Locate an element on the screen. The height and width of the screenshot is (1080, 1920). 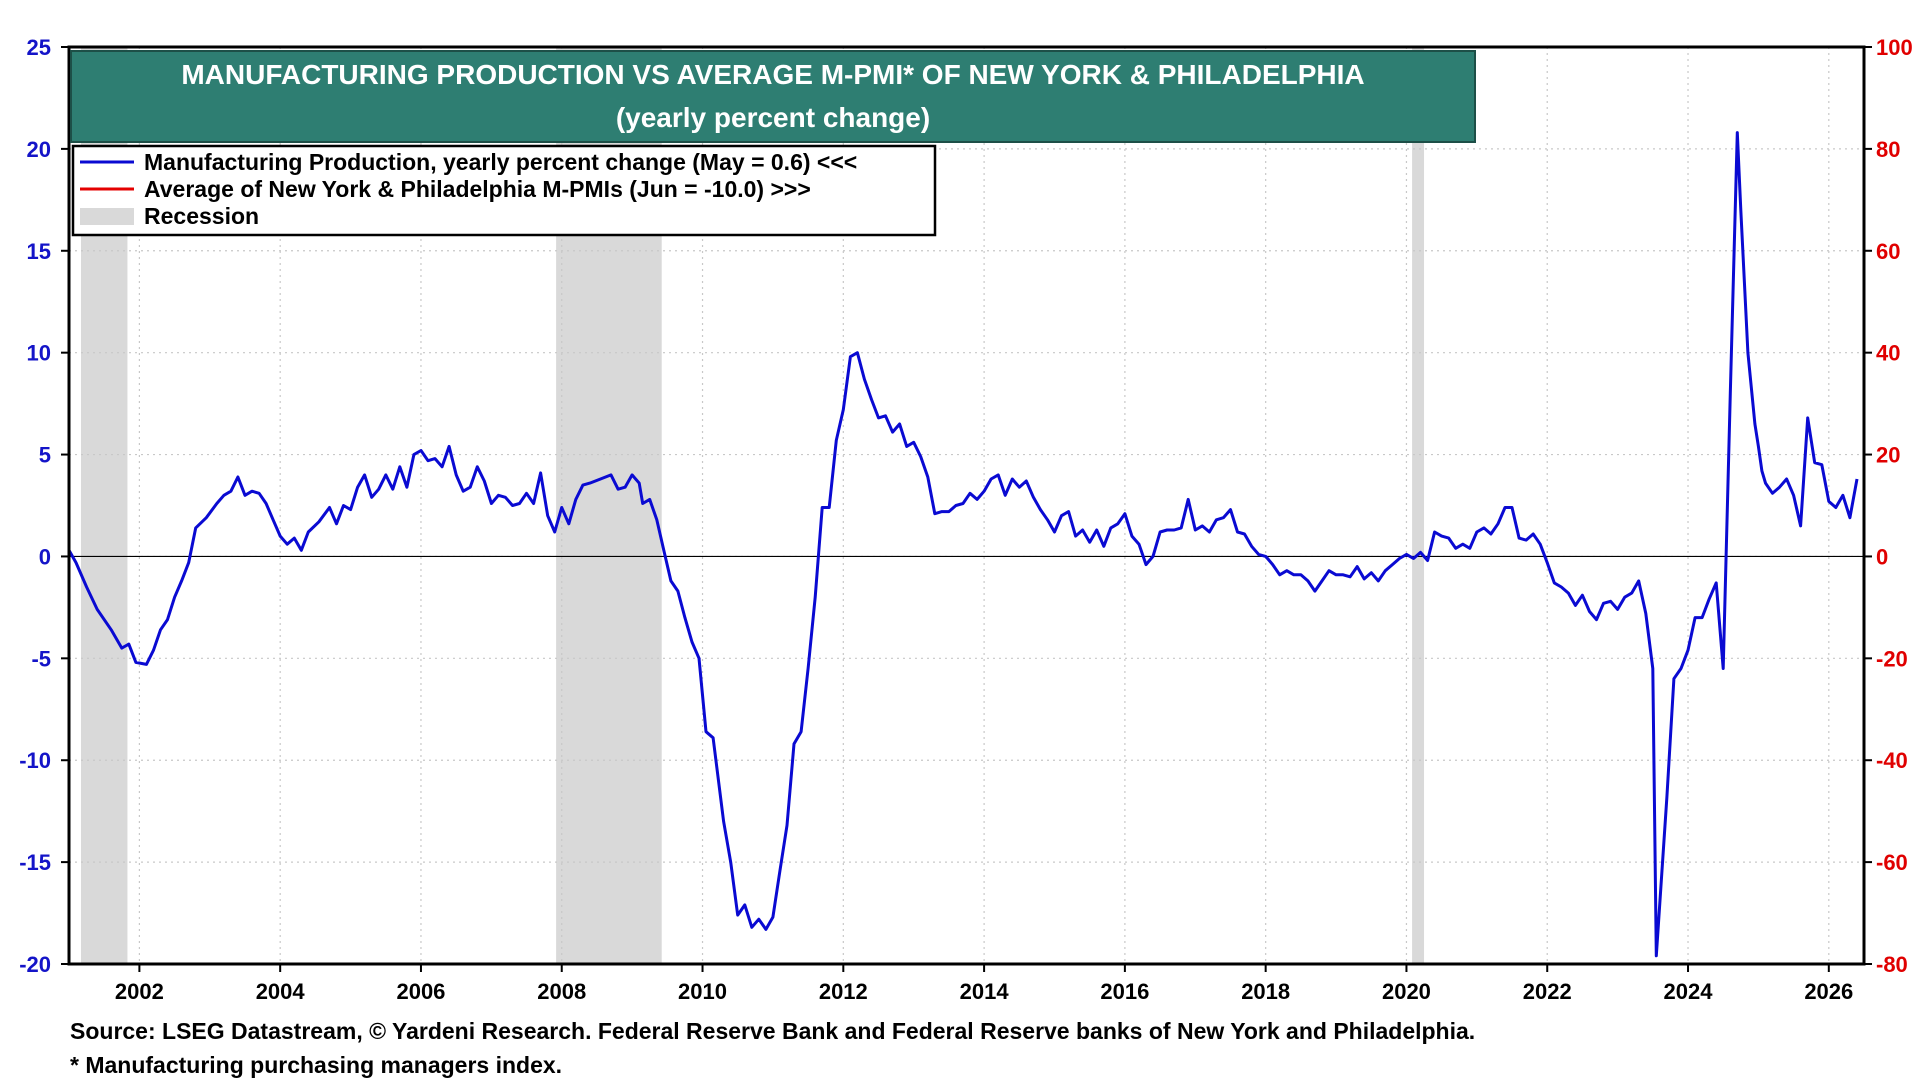
left-tick-label-4: 5 is located at coordinates (45, 455).